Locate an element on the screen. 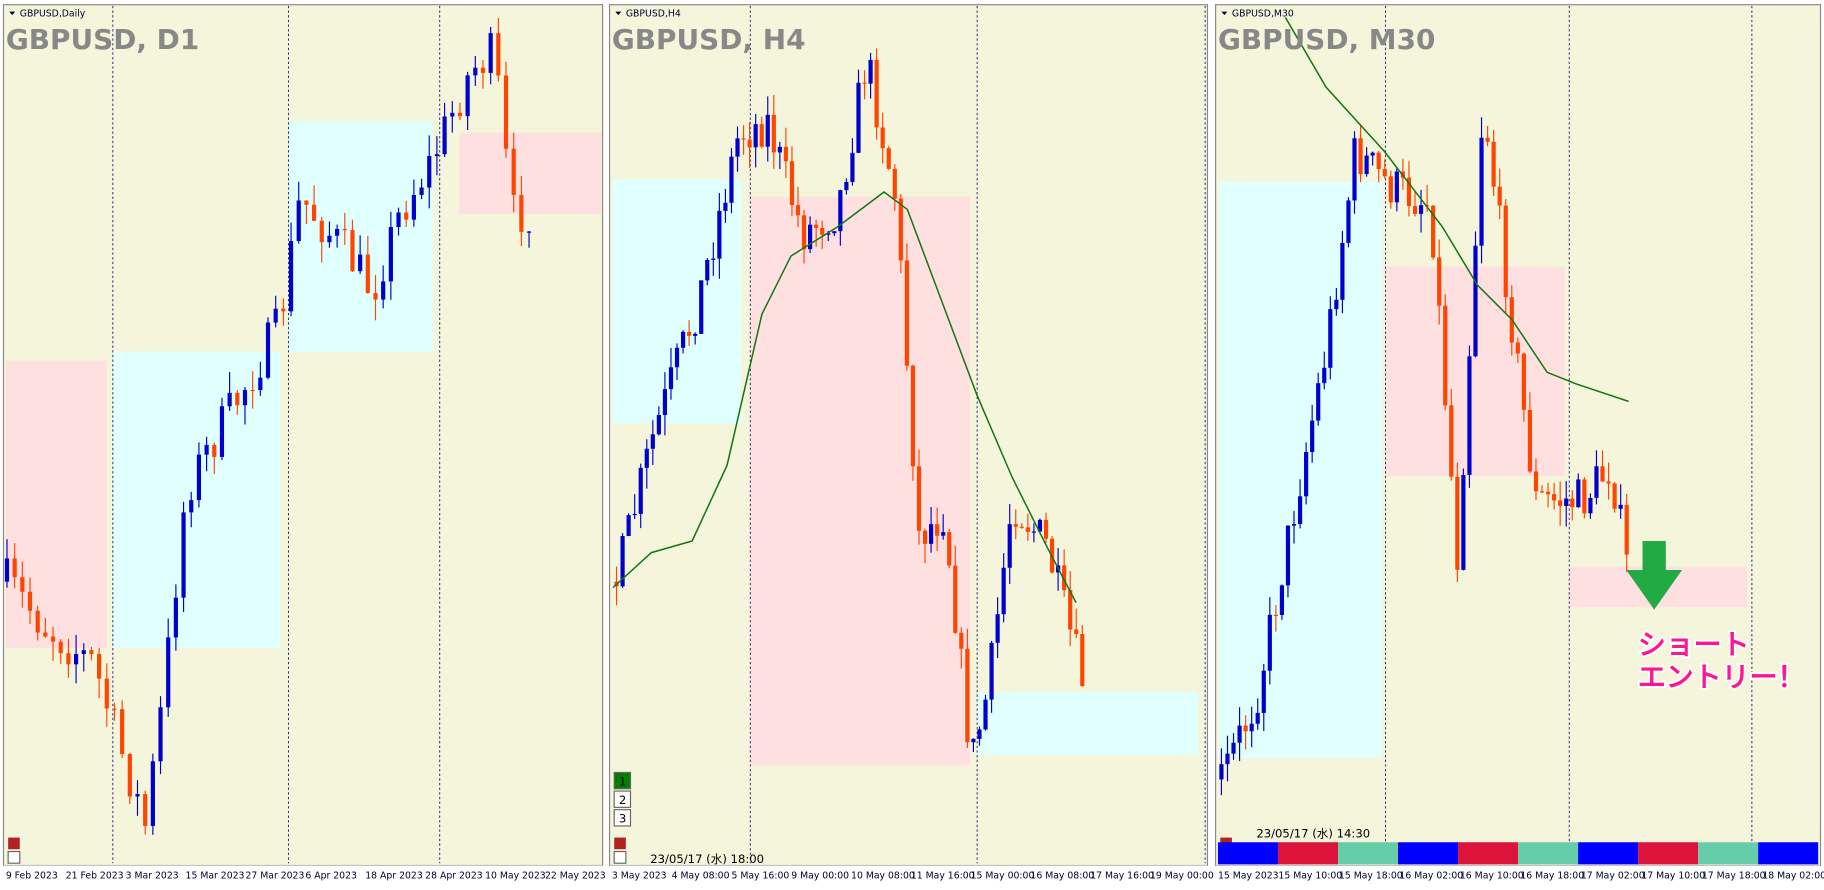 The height and width of the screenshot is (890, 1824). x-axis-label: 17 May 02:00 is located at coordinates (1613, 875).